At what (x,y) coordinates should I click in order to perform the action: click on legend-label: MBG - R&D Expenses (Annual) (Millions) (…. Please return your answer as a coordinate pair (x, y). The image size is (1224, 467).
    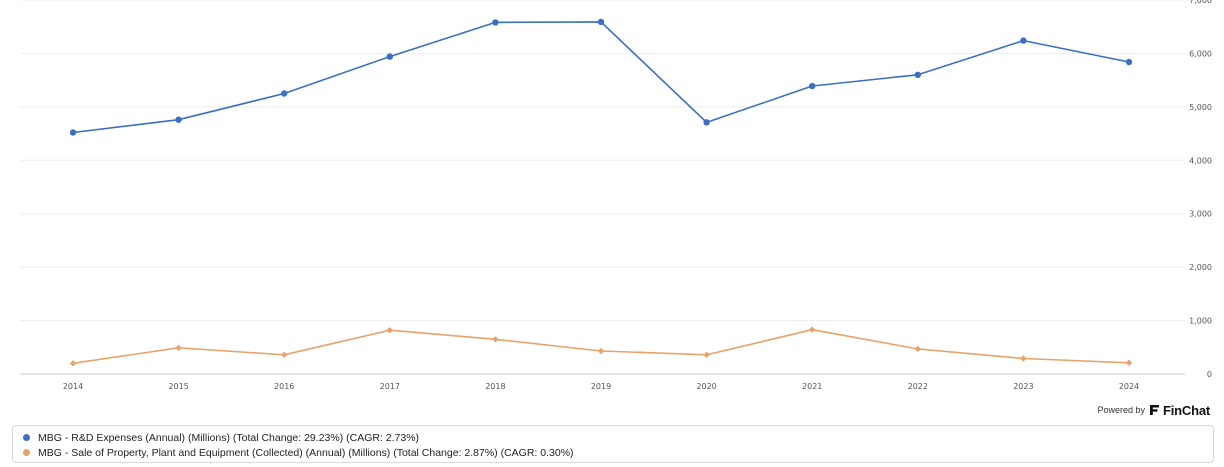
    Looking at the image, I should click on (229, 437).